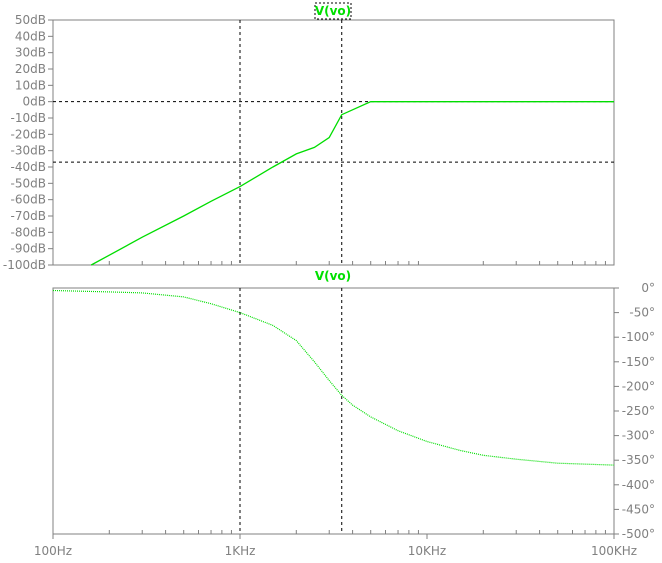  Describe the element at coordinates (638, 411) in the screenshot. I see `y-tick-label: -250°` at that location.